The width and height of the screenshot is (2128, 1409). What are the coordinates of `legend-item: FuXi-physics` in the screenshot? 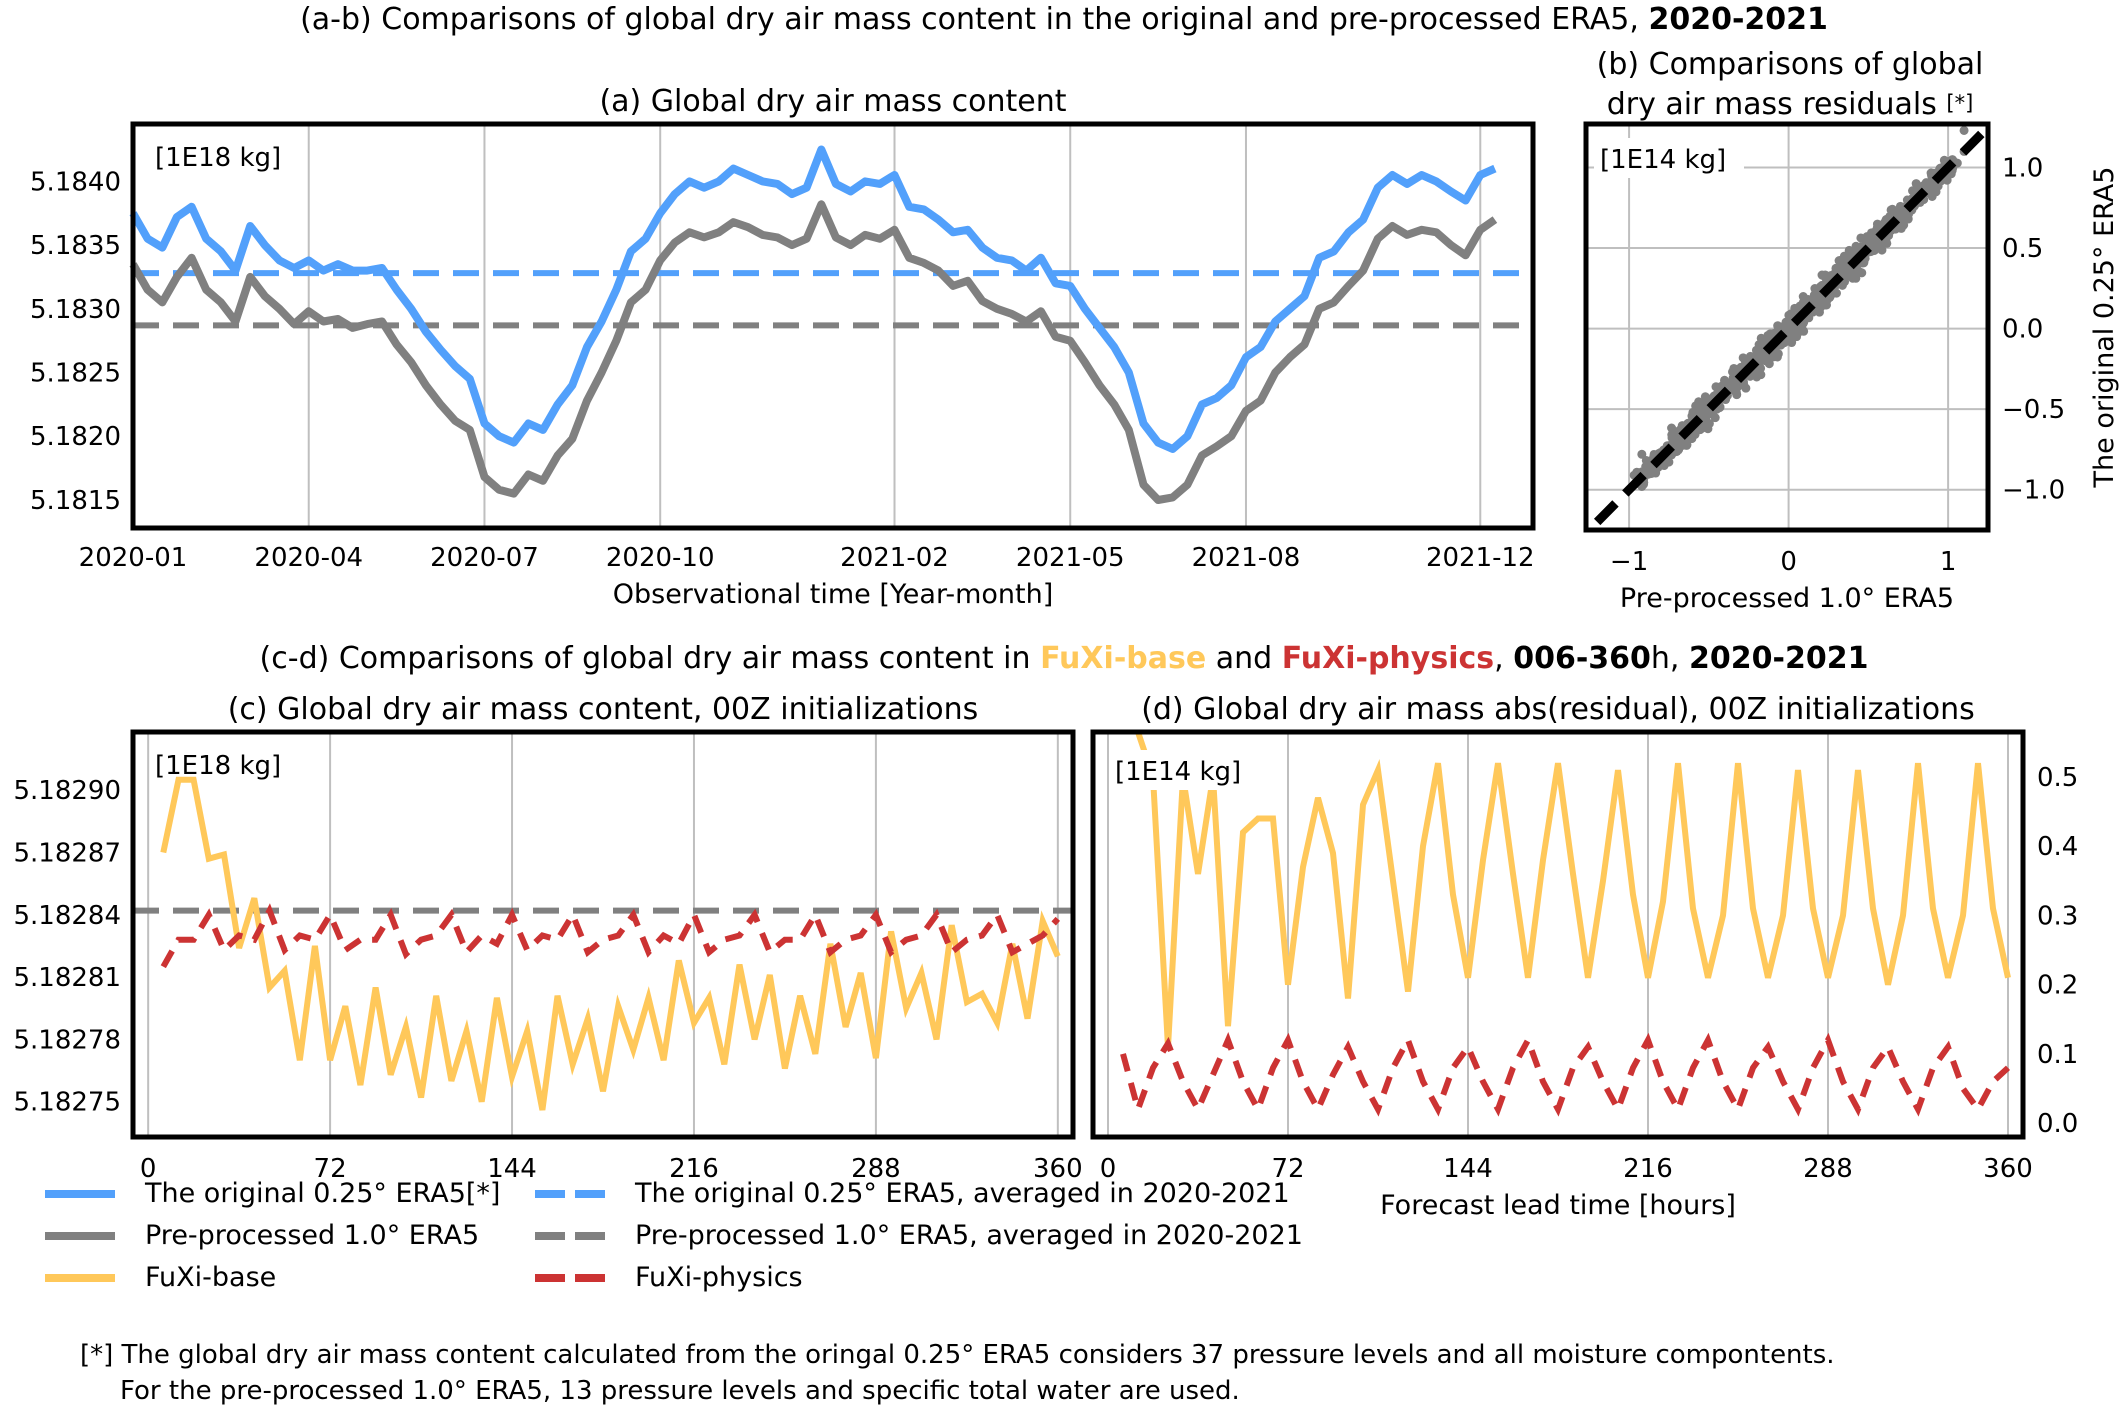 It's located at (669, 1277).